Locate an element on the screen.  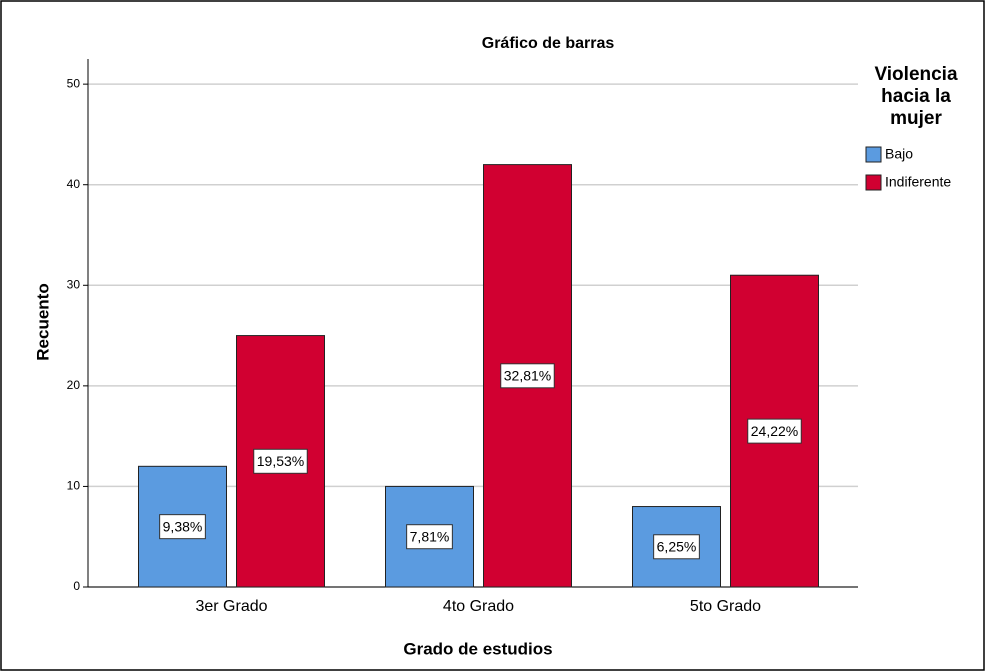
data-label: 7,81% is located at coordinates (430, 536).